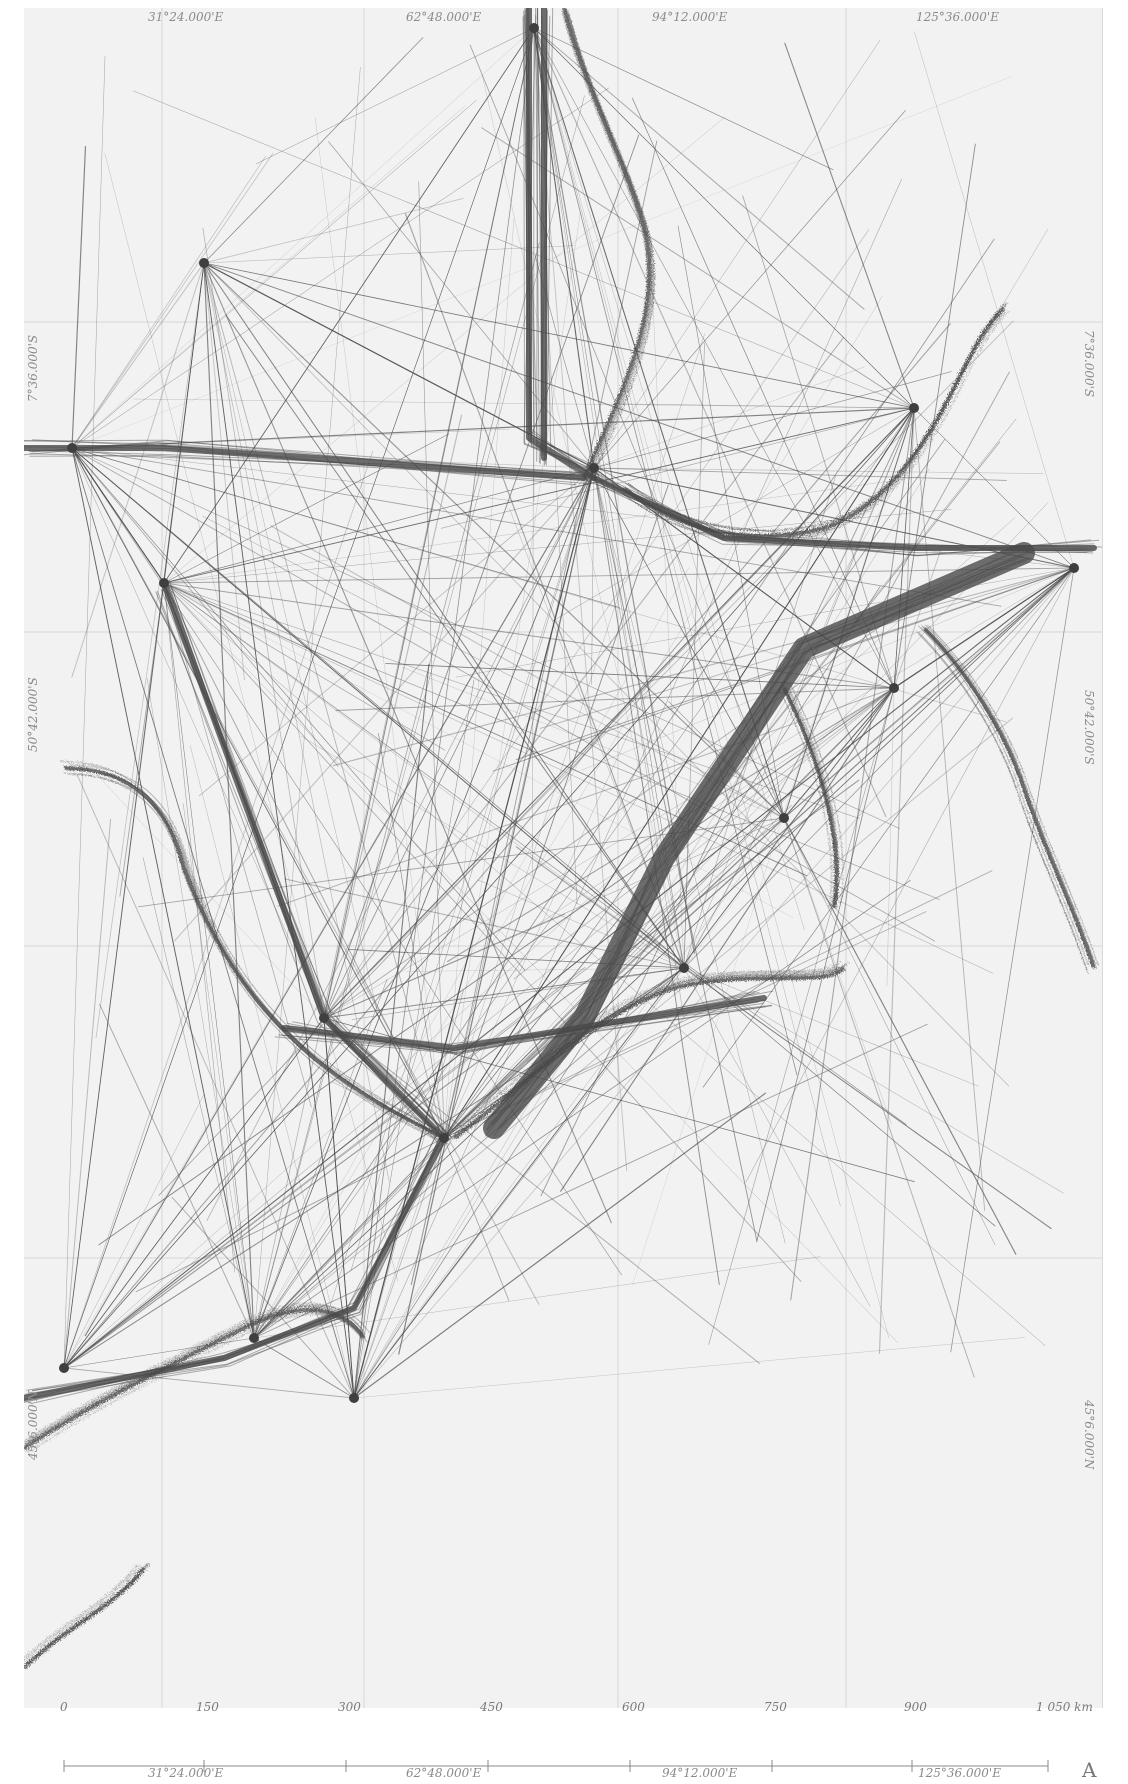 This screenshot has width=1128, height=1784. What do you see at coordinates (444, 1773) in the screenshot?
I see `bottom-coord-label: 62°48.000'E` at bounding box center [444, 1773].